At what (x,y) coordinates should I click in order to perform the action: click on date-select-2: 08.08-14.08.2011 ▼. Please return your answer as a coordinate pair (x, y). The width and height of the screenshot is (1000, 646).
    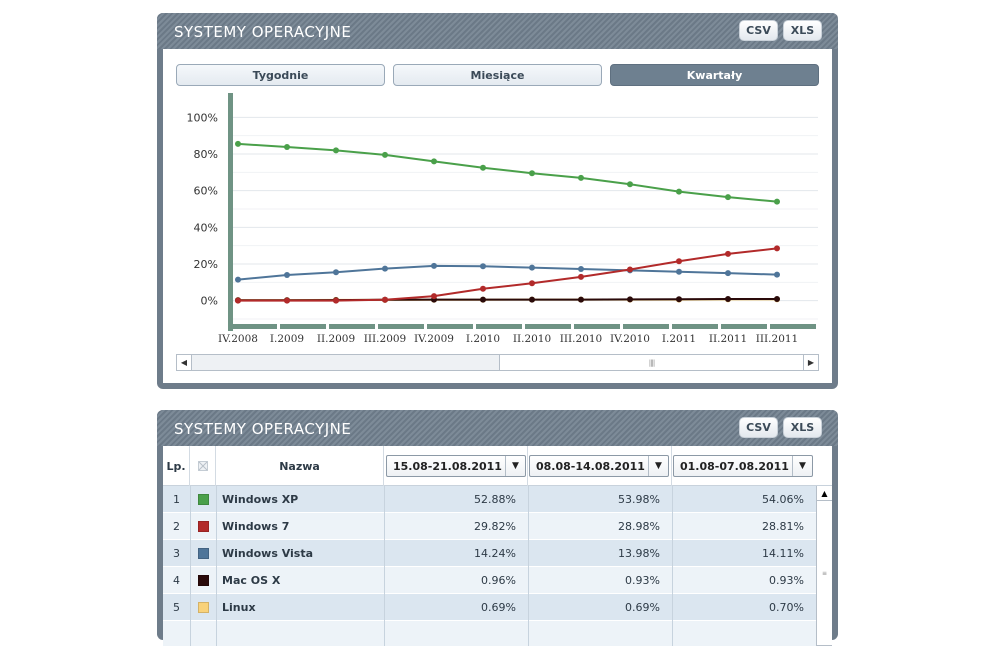
    Looking at the image, I should click on (599, 466).